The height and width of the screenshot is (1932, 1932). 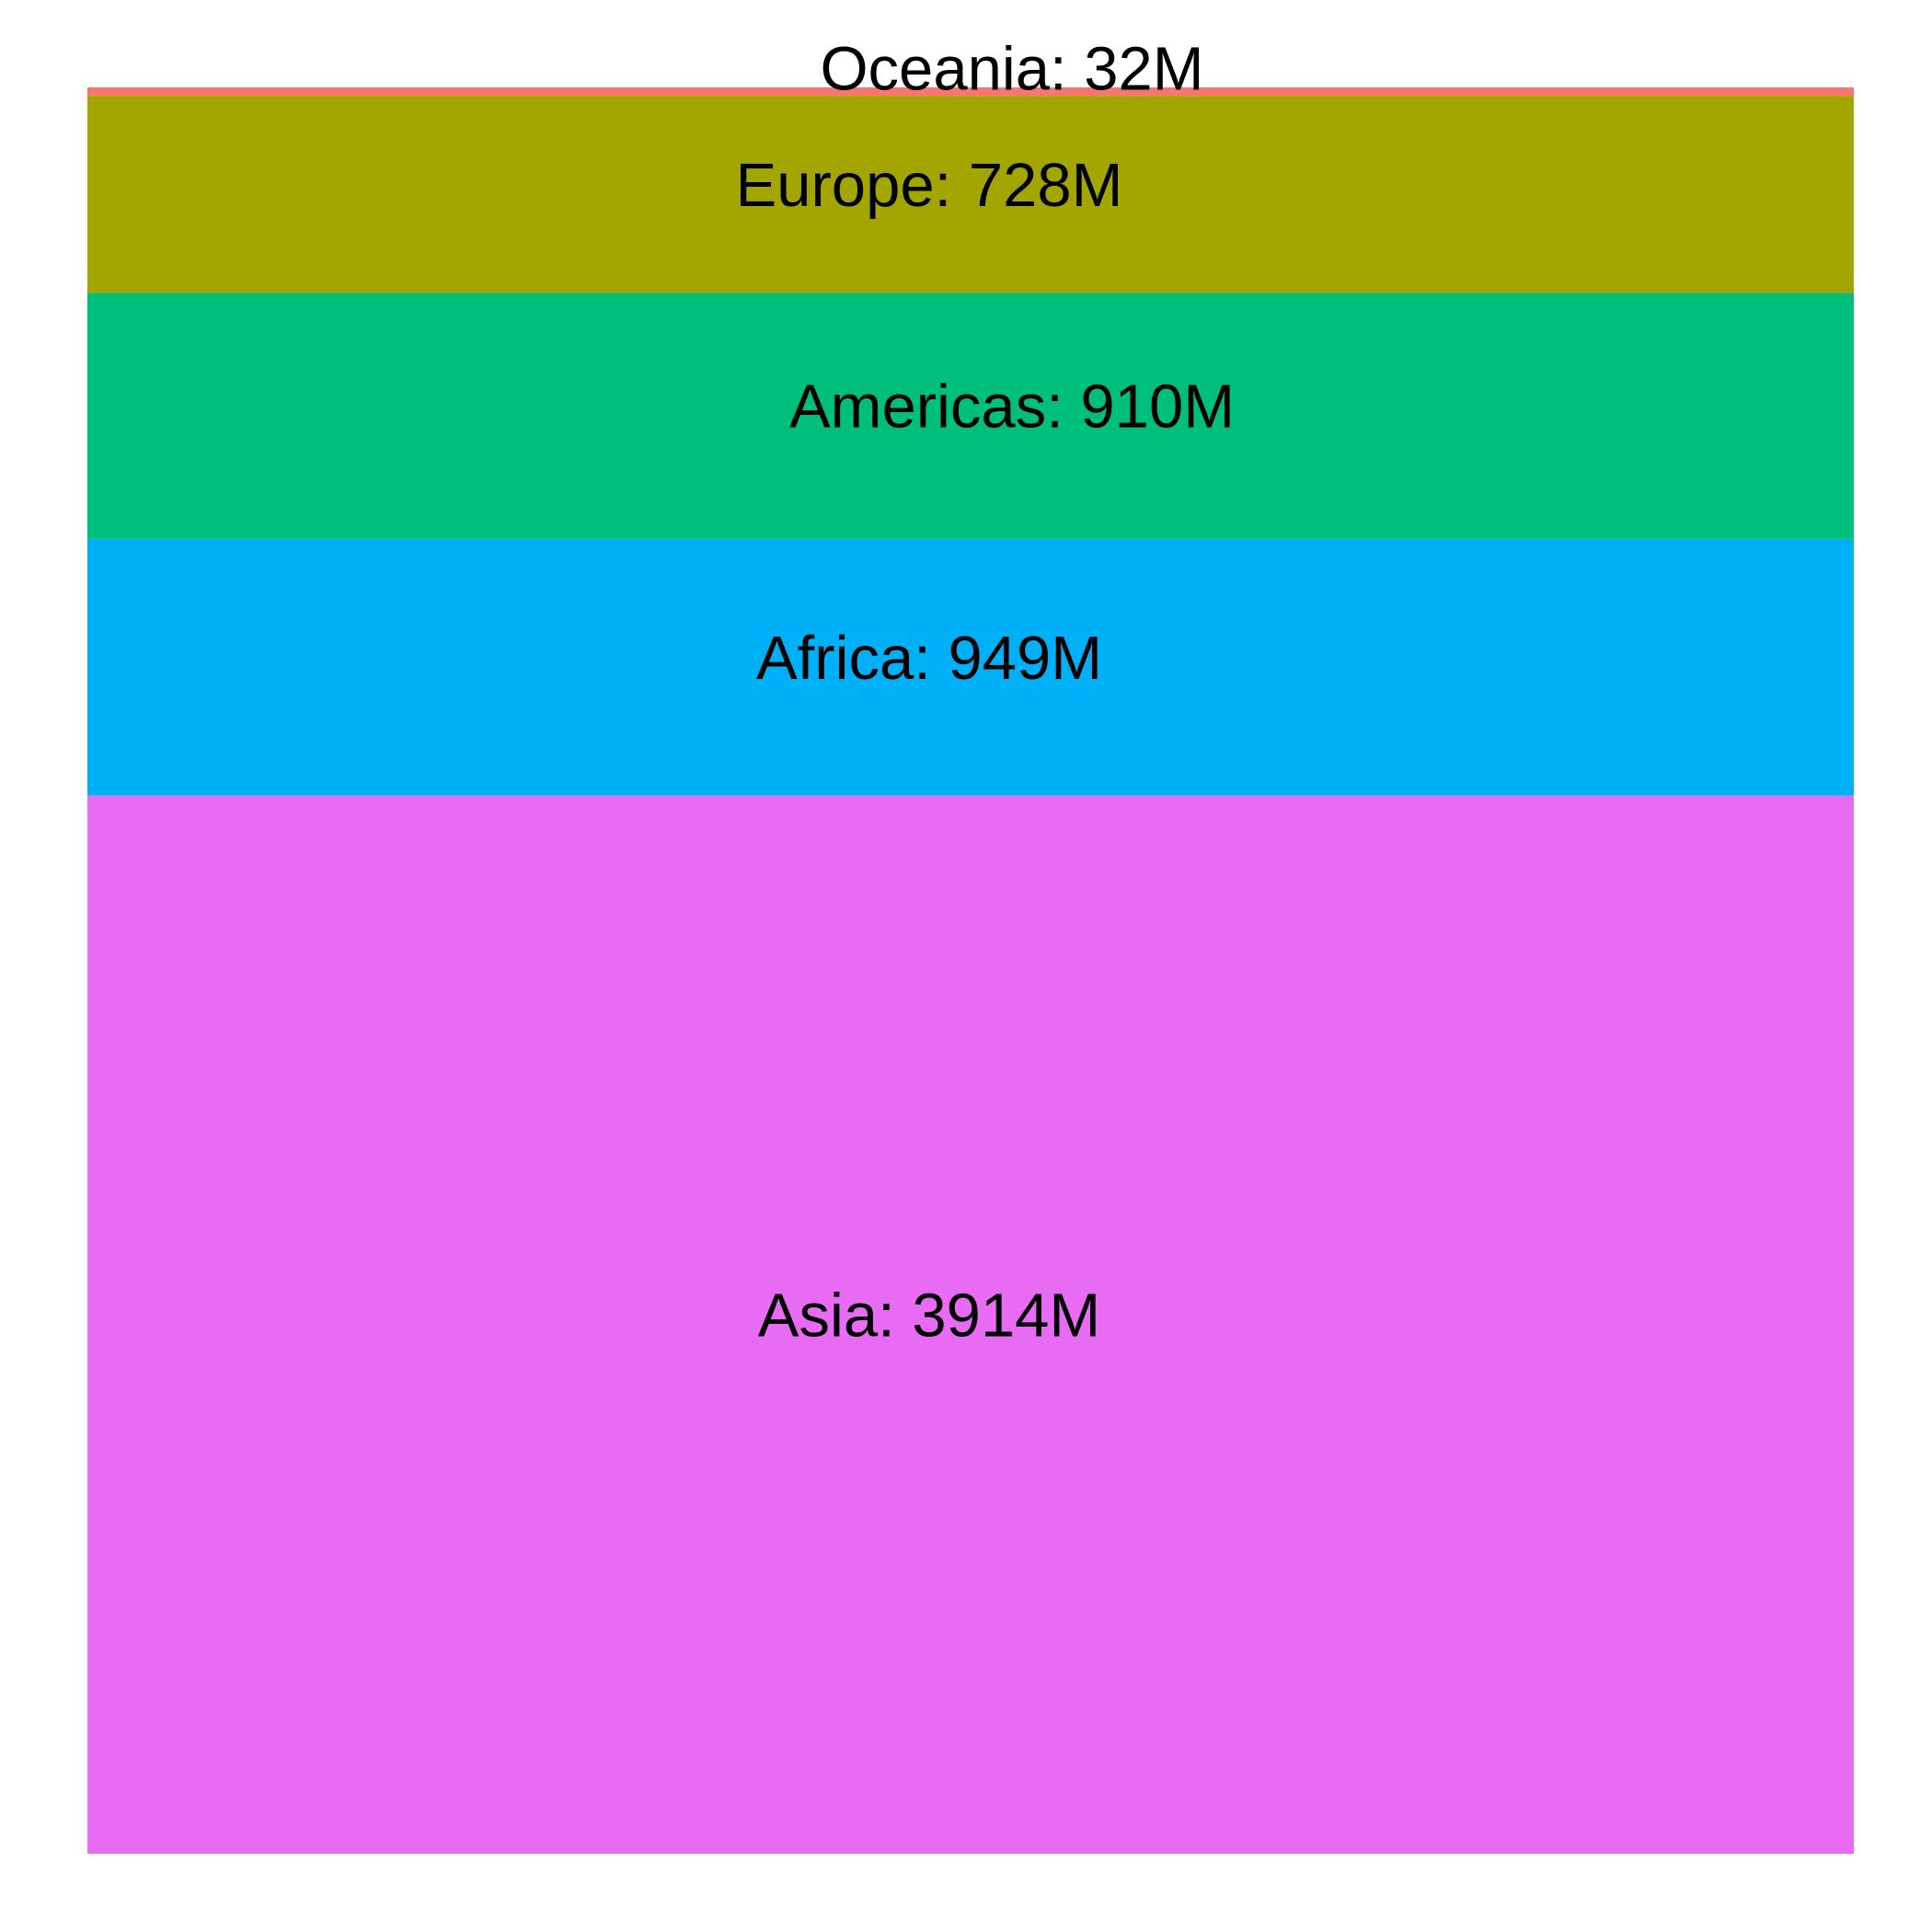 What do you see at coordinates (1011, 69) in the screenshot?
I see `label-oceania: Oceania: 32M` at bounding box center [1011, 69].